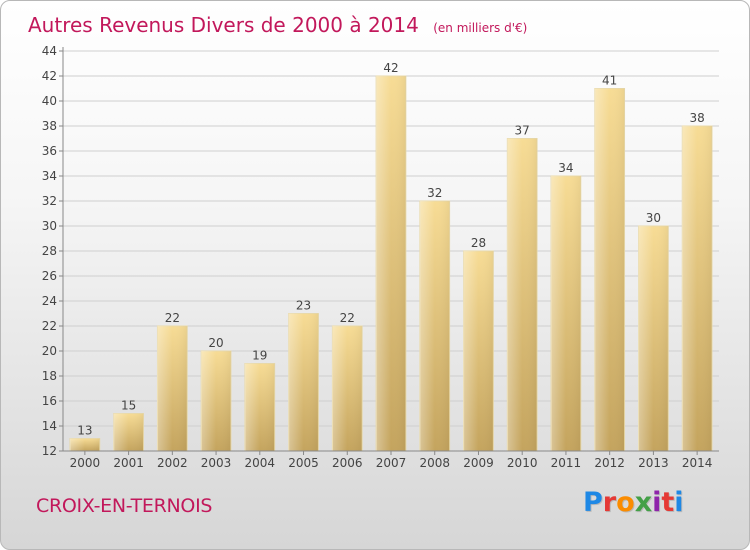  I want to click on proxiti-logo: Proxiti, so click(633, 502).